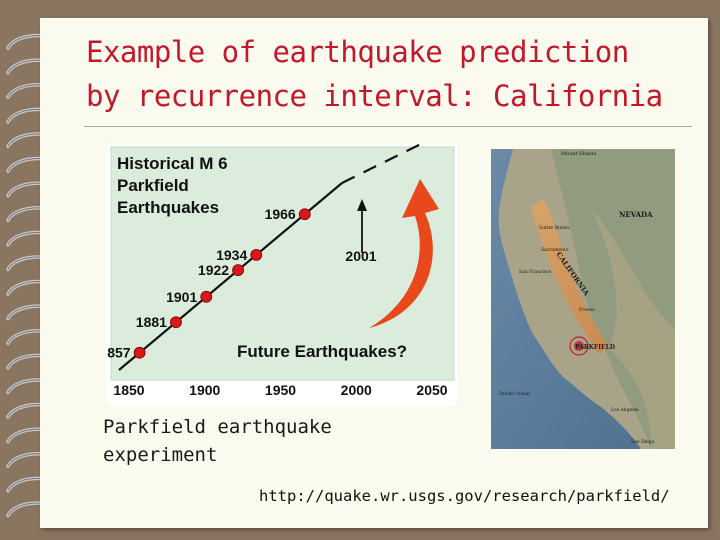 The image size is (720, 540). Describe the element at coordinates (172, 163) in the screenshot. I see `chart-title-line: Historical M 6` at that location.